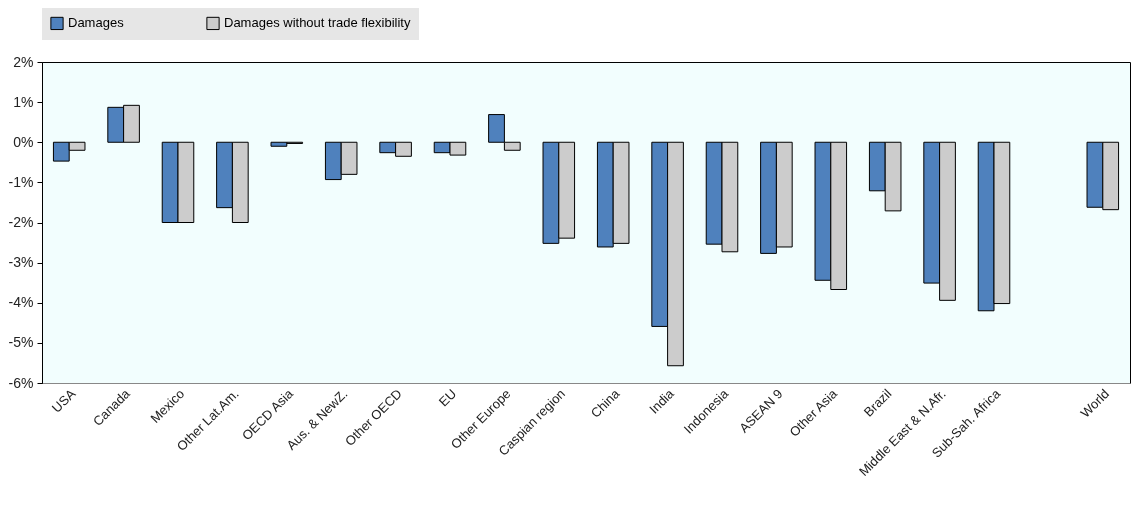  What do you see at coordinates (21, 262) in the screenshot?
I see `y-tick-label: -3%` at bounding box center [21, 262].